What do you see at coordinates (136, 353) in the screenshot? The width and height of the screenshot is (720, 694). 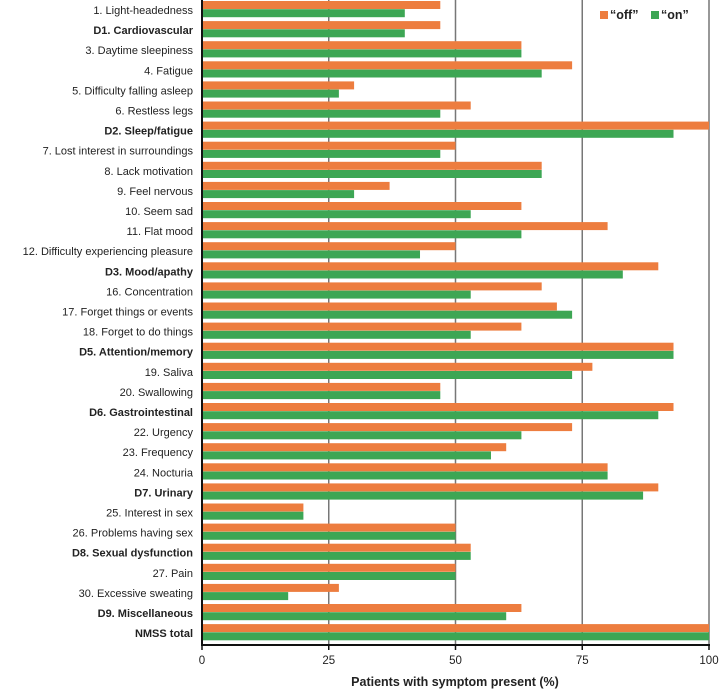 I see `category-label: D5. Attention/memory` at bounding box center [136, 353].